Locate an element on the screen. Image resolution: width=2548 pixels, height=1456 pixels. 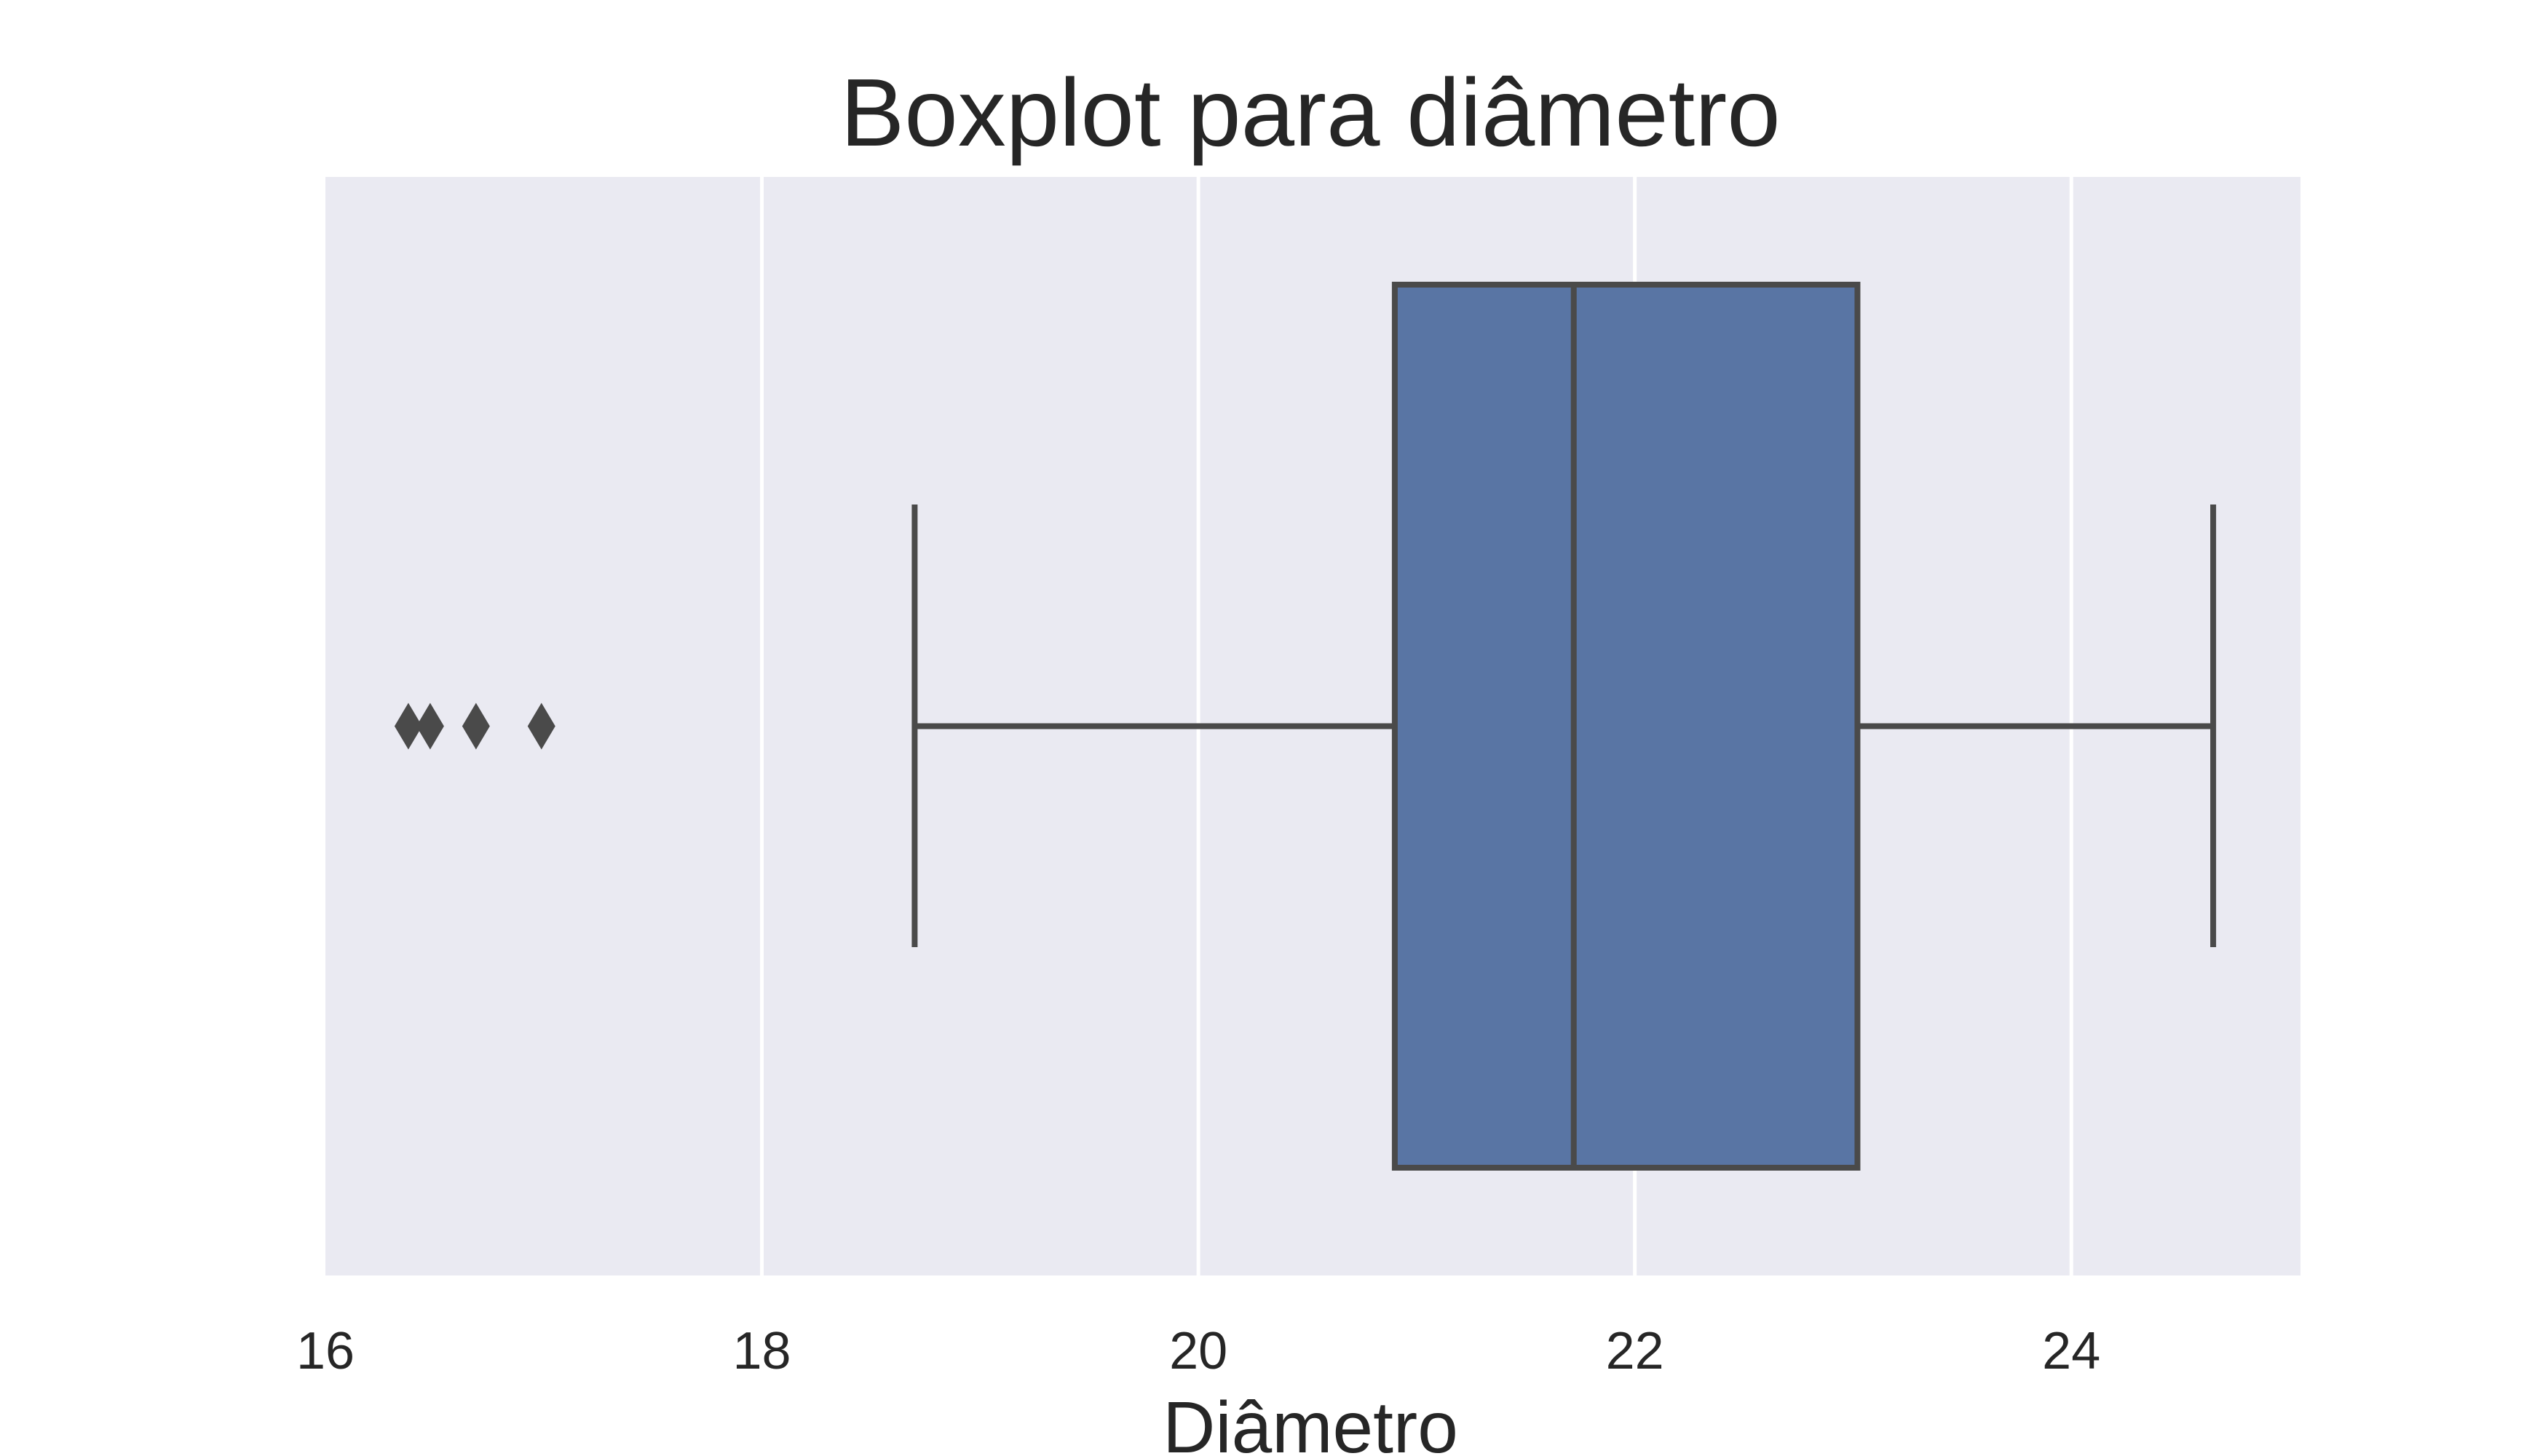
x-tick-label-16: 16 is located at coordinates (325, 1351).